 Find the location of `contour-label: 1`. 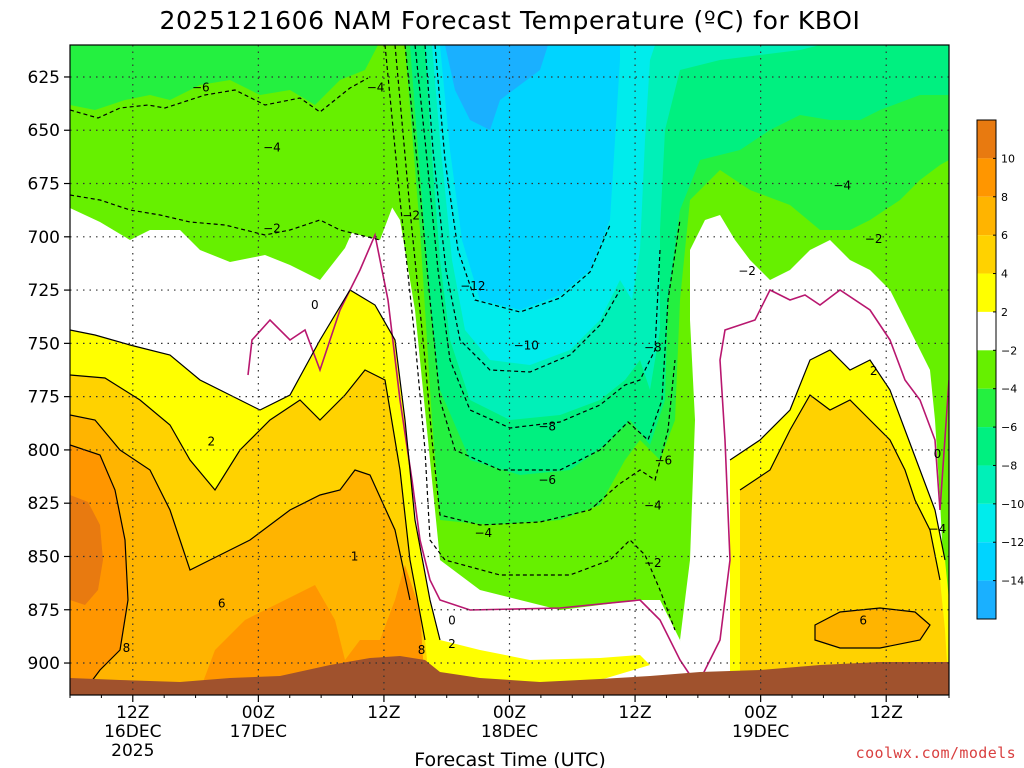

contour-label: 1 is located at coordinates (355, 556).